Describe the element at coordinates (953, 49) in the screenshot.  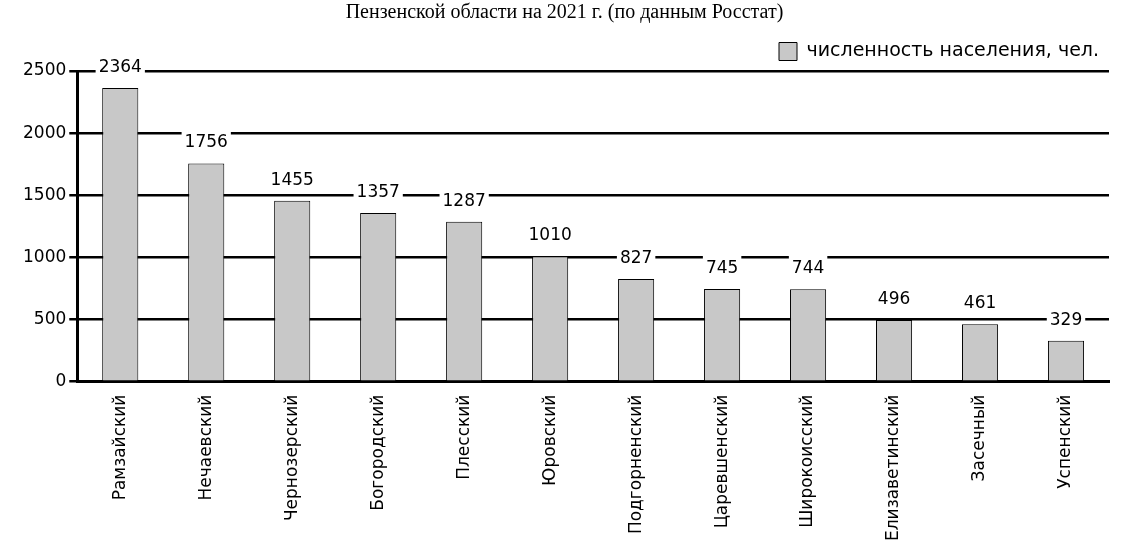
I see `legend-label: численность населения, чел.` at that location.